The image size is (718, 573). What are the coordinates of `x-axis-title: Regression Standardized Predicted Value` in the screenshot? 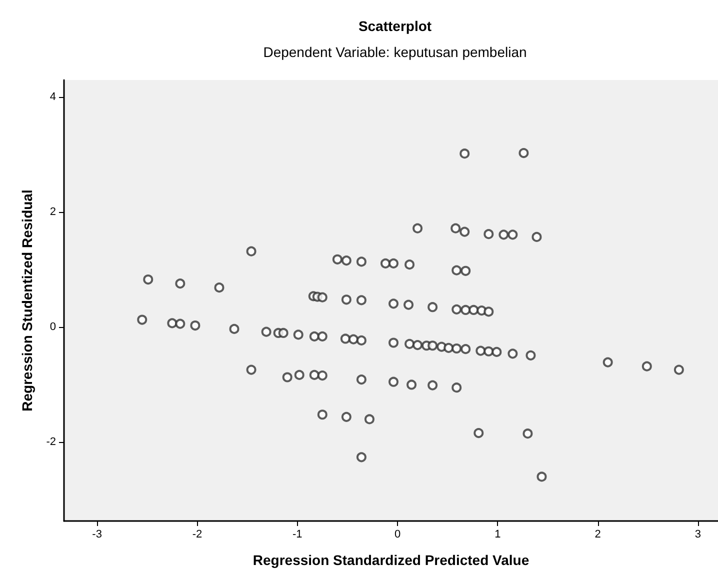 It's located at (391, 560).